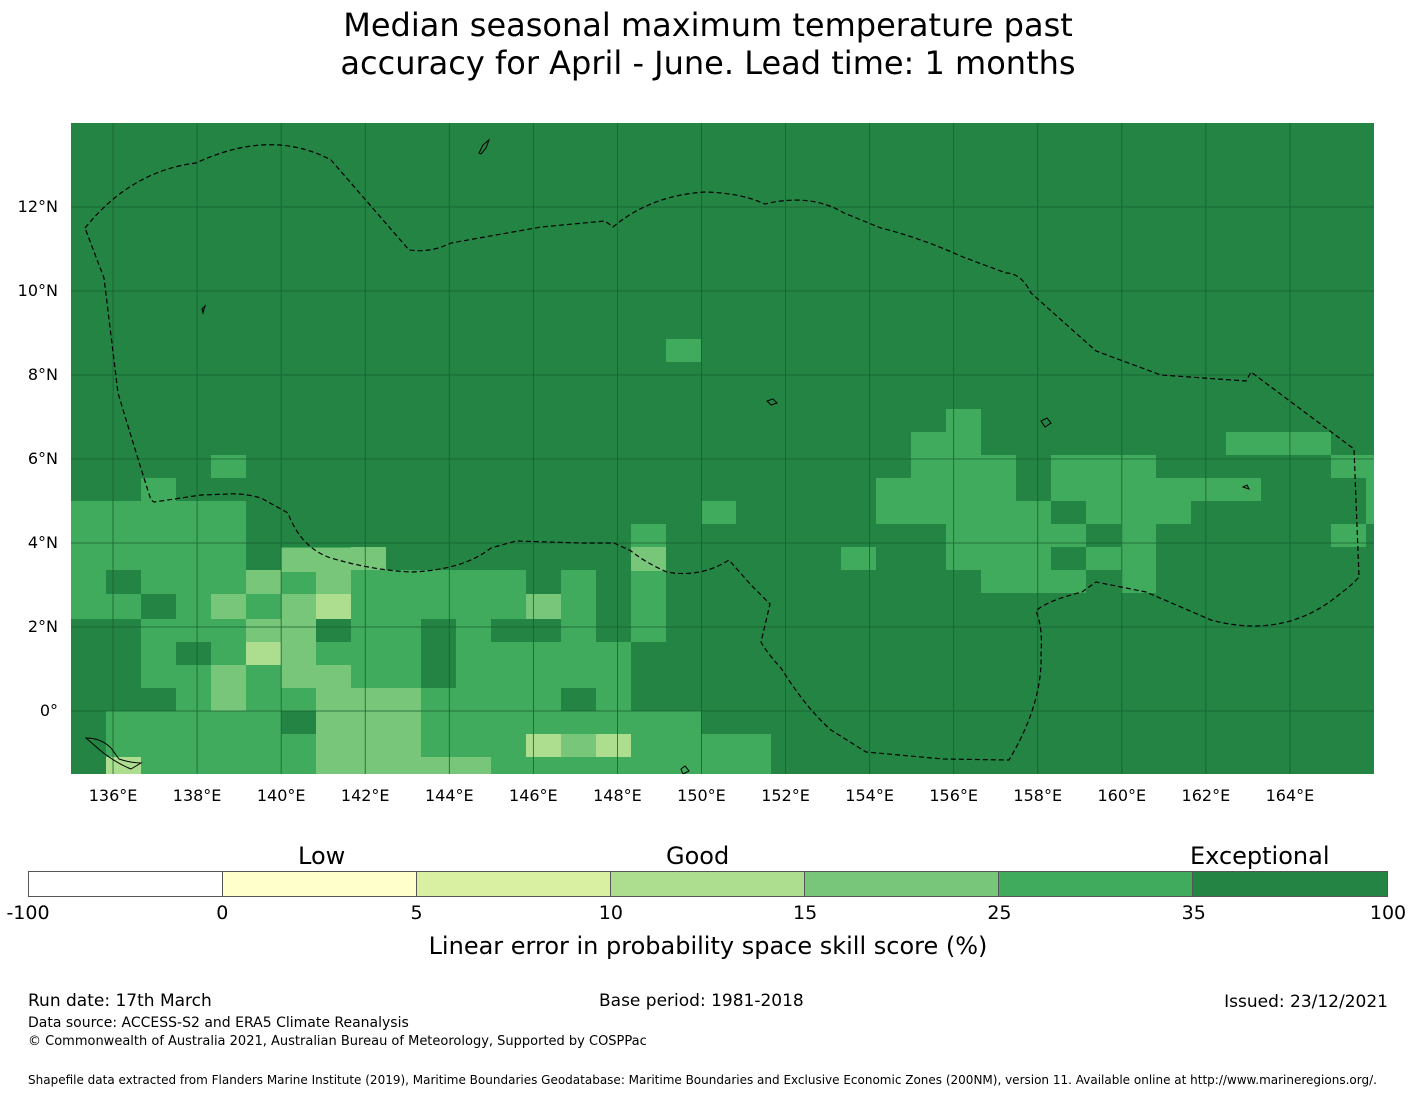 The width and height of the screenshot is (1416, 1095). What do you see at coordinates (281, 795) in the screenshot?
I see `longitude-label: 140°E` at bounding box center [281, 795].